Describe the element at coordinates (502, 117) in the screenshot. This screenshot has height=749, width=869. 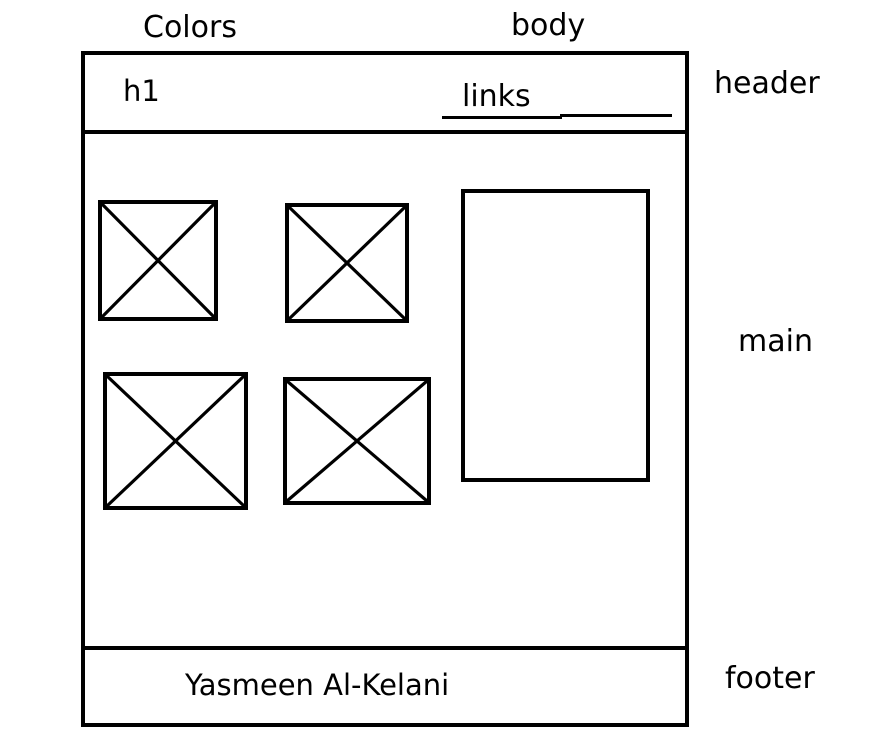
I see `header-links-underline` at that location.